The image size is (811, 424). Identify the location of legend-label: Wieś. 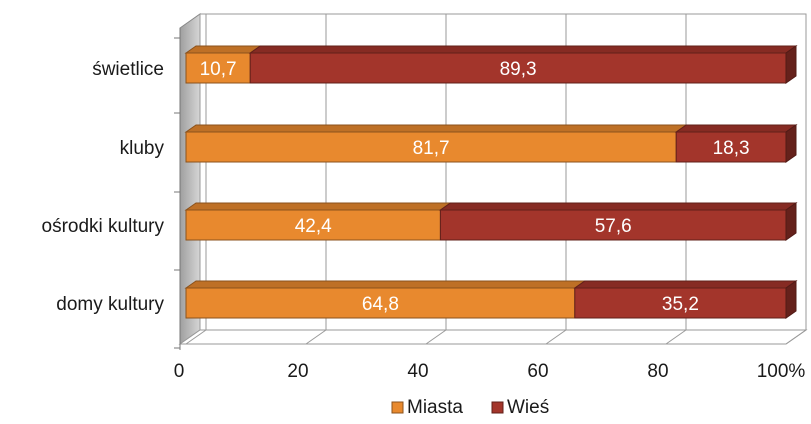
(528, 407).